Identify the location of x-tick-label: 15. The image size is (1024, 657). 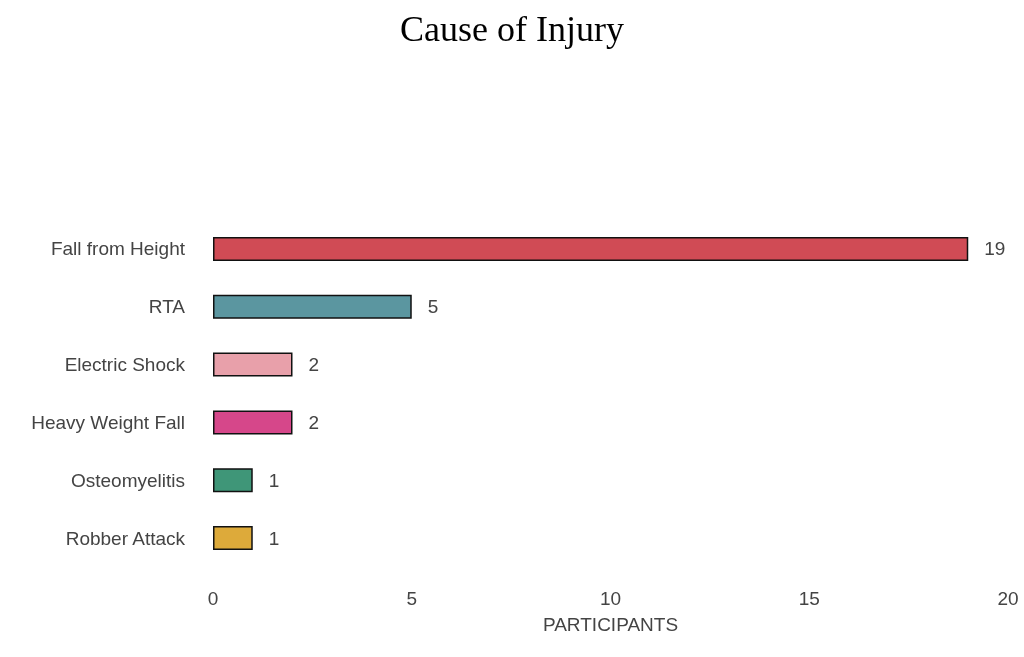
(809, 598).